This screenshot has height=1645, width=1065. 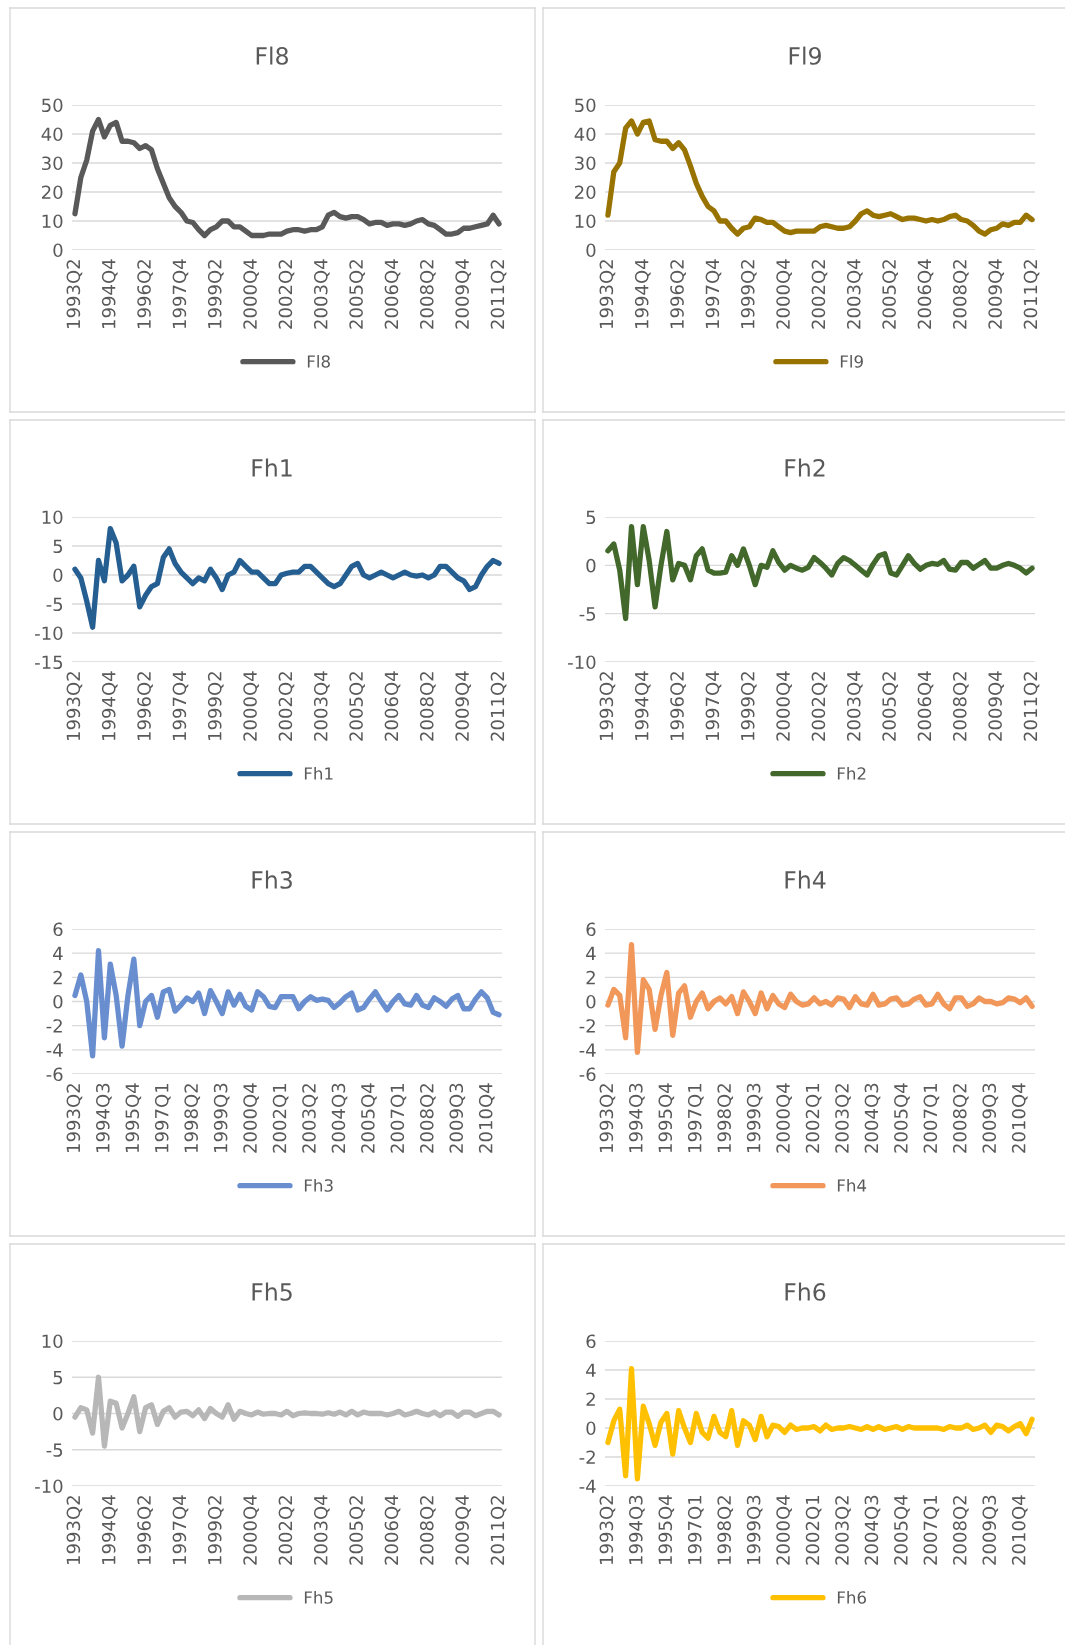 What do you see at coordinates (585, 105) in the screenshot?
I see `y-tick-label: 50` at bounding box center [585, 105].